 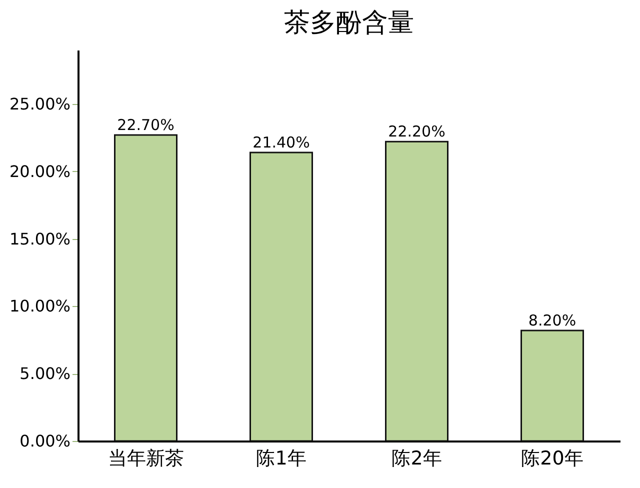 What do you see at coordinates (145, 125) in the screenshot?
I see `data-label: 22.70%` at bounding box center [145, 125].